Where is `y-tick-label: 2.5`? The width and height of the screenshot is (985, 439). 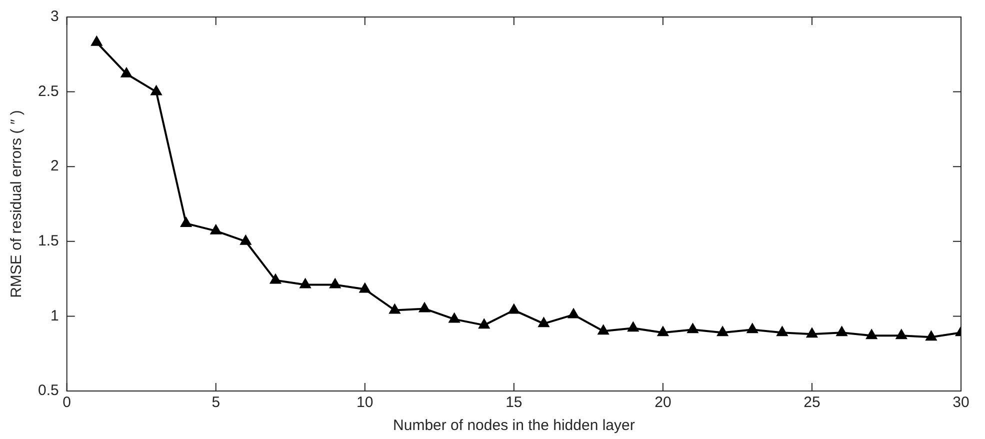 y-tick-label: 2.5 is located at coordinates (48, 91).